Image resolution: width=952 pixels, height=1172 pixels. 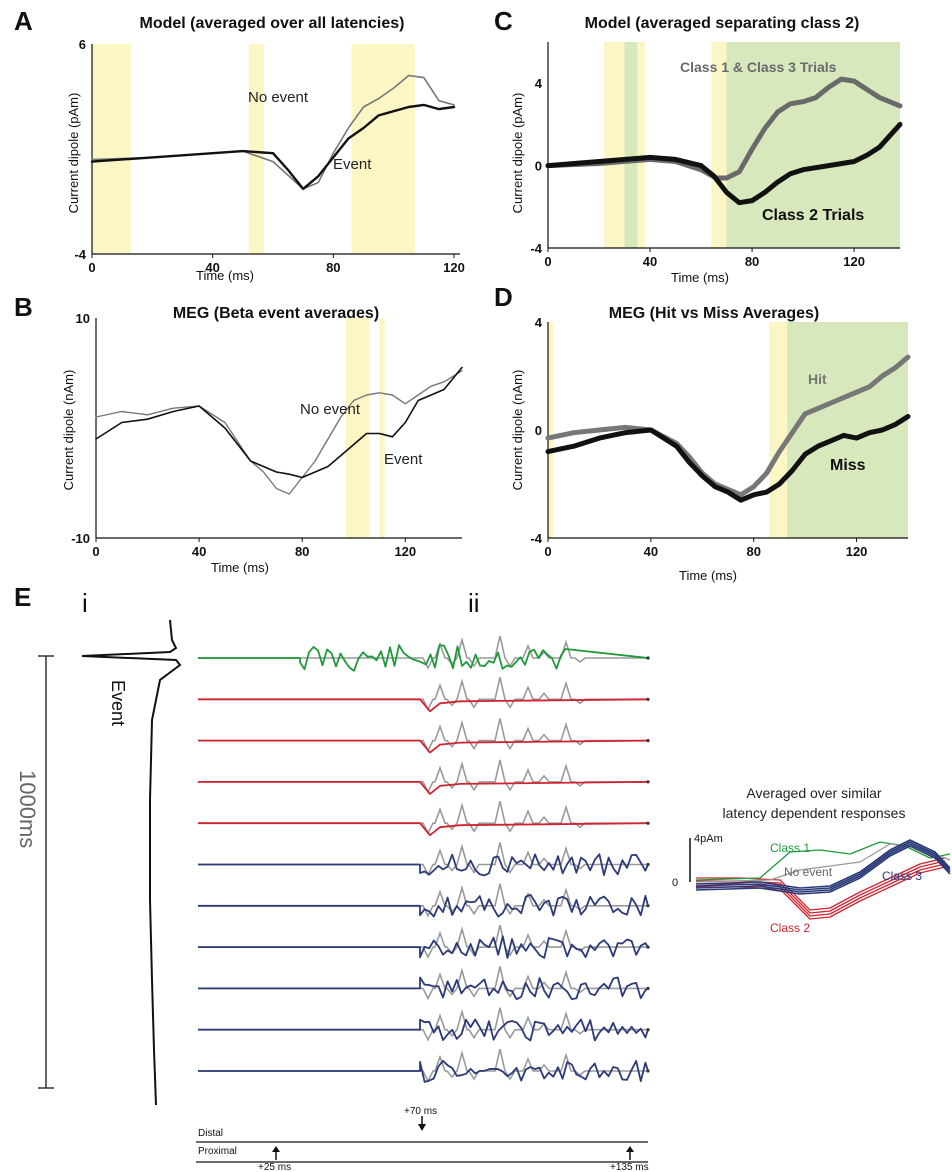 What do you see at coordinates (279, 422) in the screenshot?
I see `panel-b-series-event` at bounding box center [279, 422].